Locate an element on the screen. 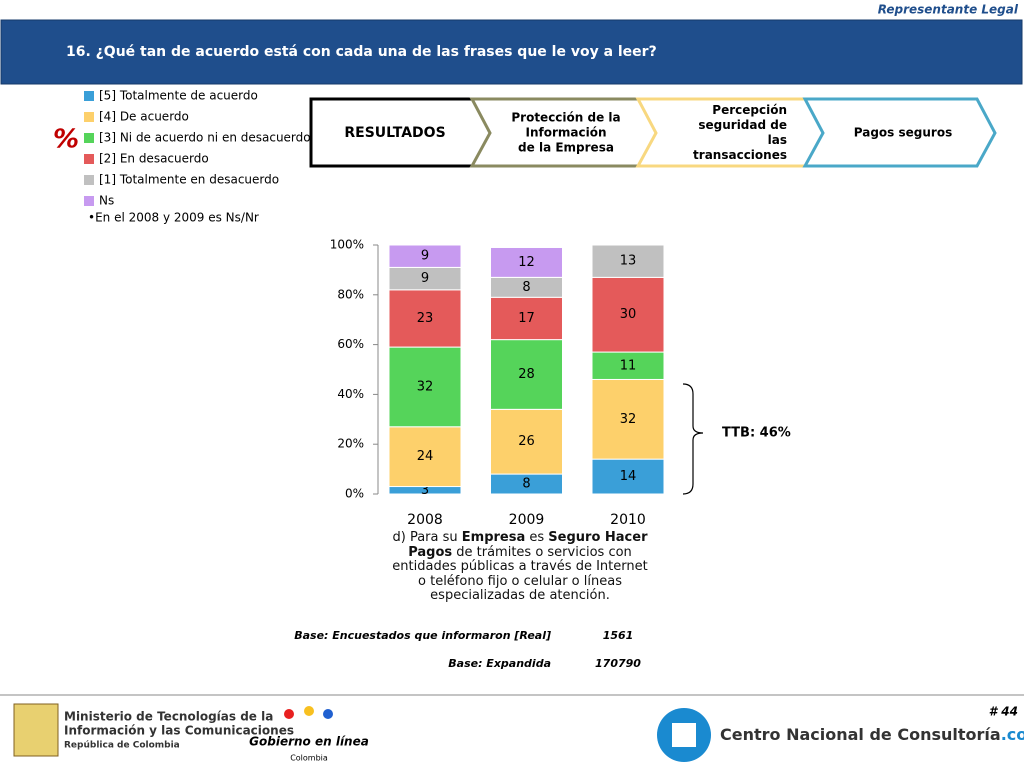  value-label: 26 is located at coordinates (526, 441).